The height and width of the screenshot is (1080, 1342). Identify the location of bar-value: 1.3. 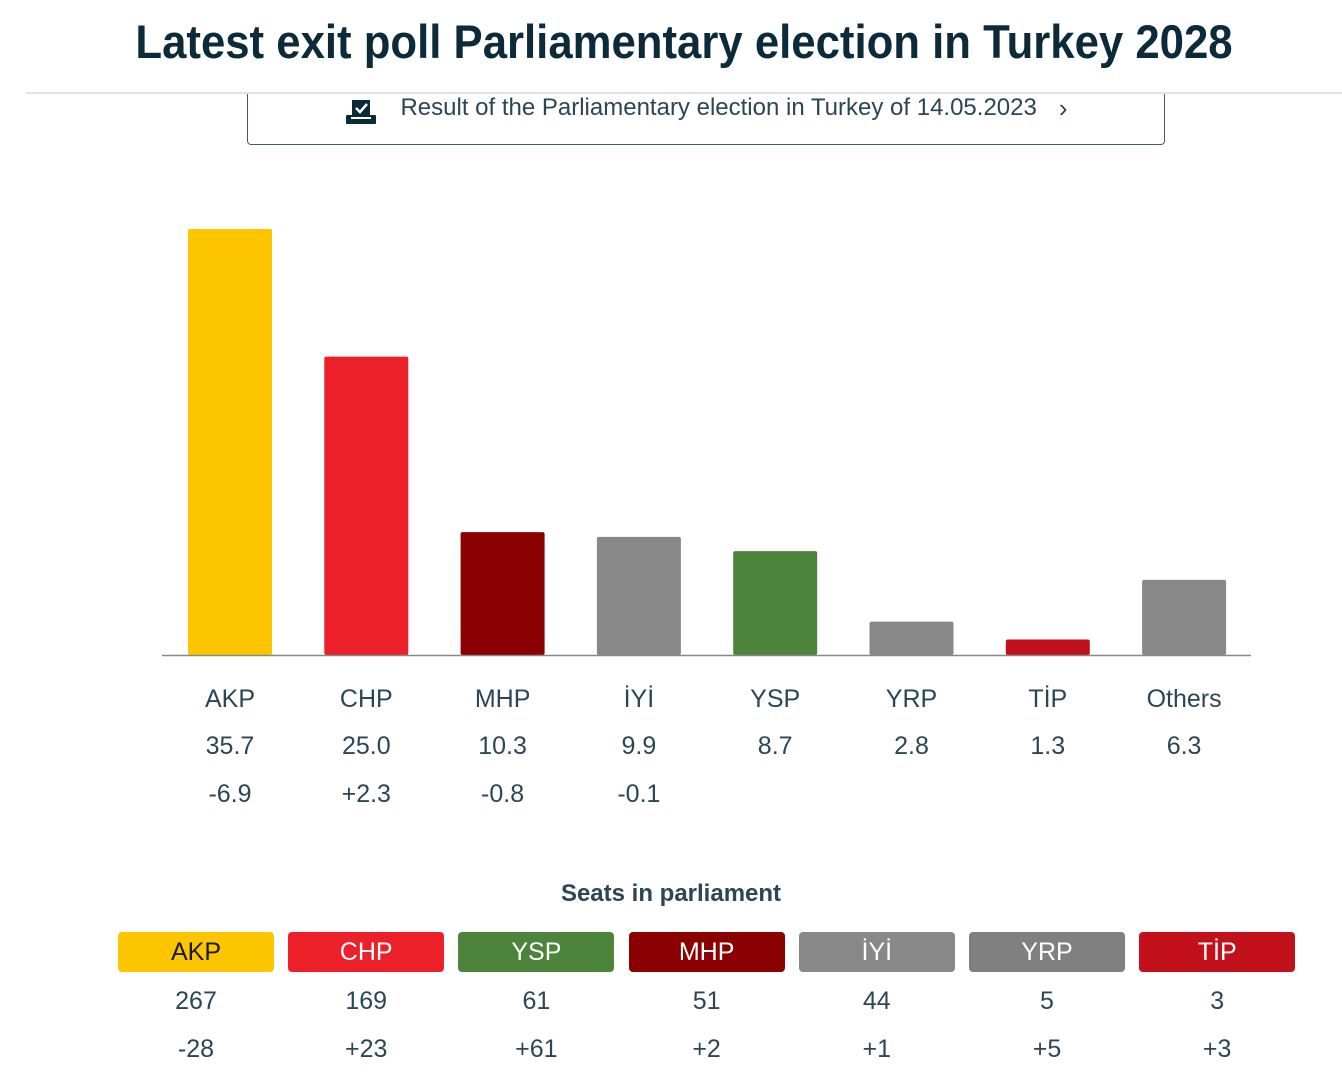
(1048, 746).